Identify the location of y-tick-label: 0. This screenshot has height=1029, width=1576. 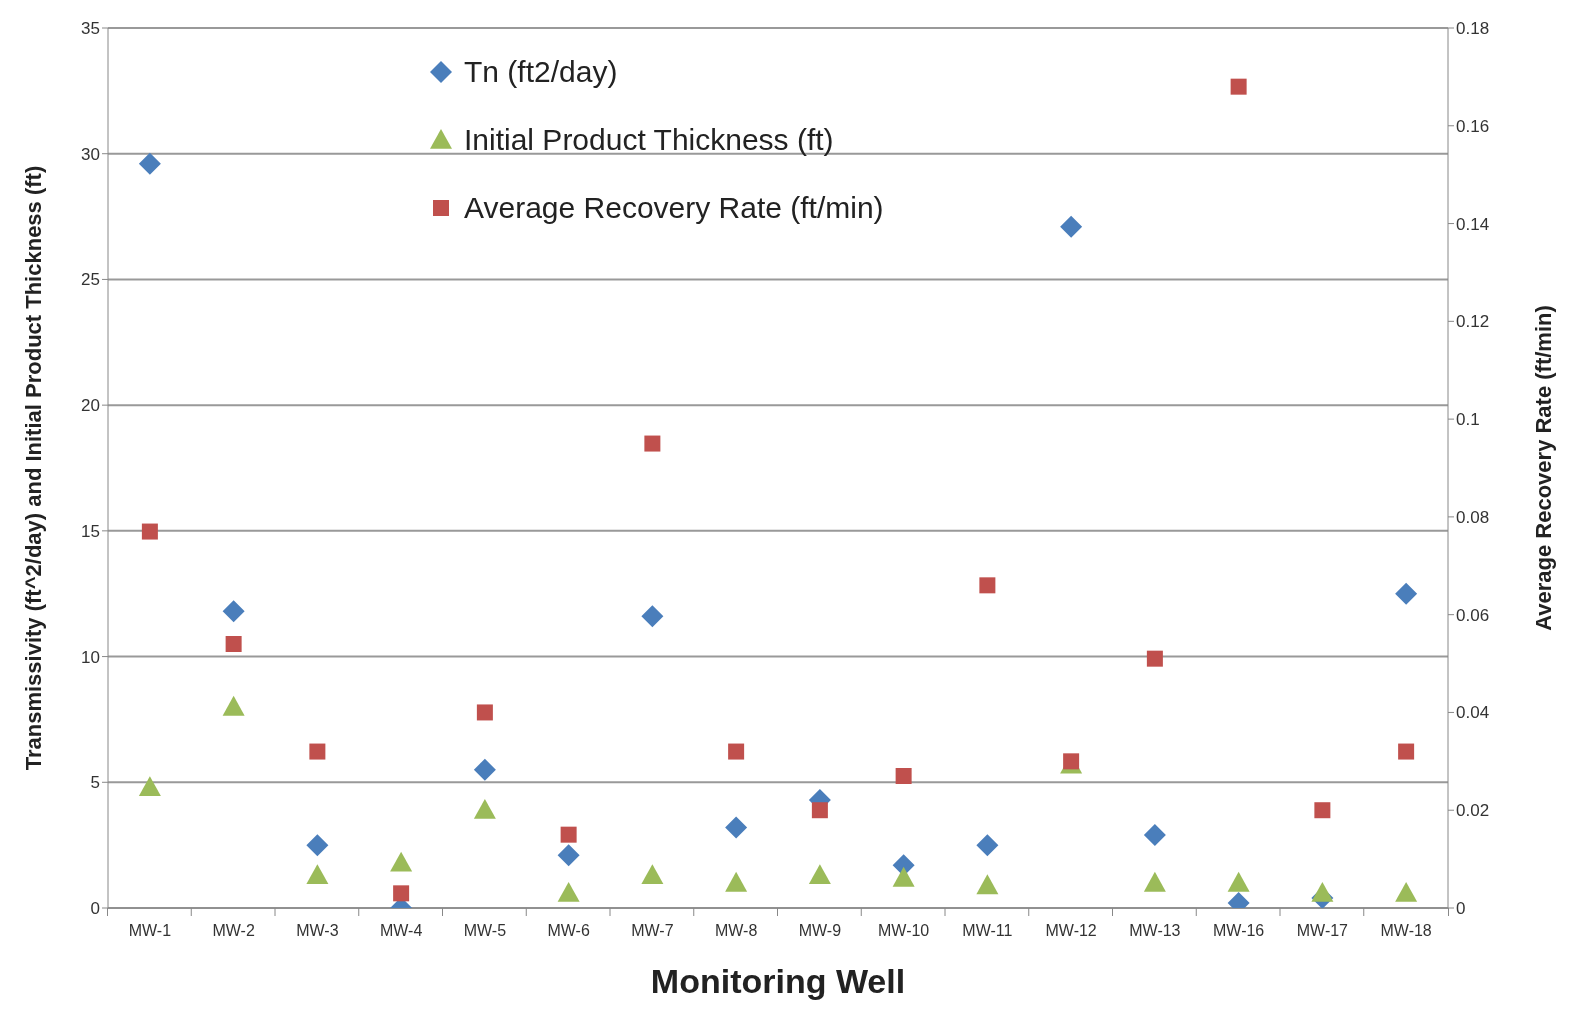
(95, 909).